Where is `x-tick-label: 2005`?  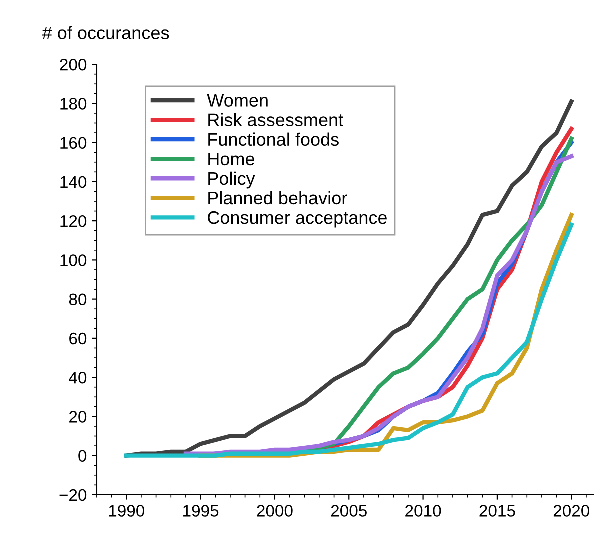
x-tick-label: 2005 is located at coordinates (349, 511).